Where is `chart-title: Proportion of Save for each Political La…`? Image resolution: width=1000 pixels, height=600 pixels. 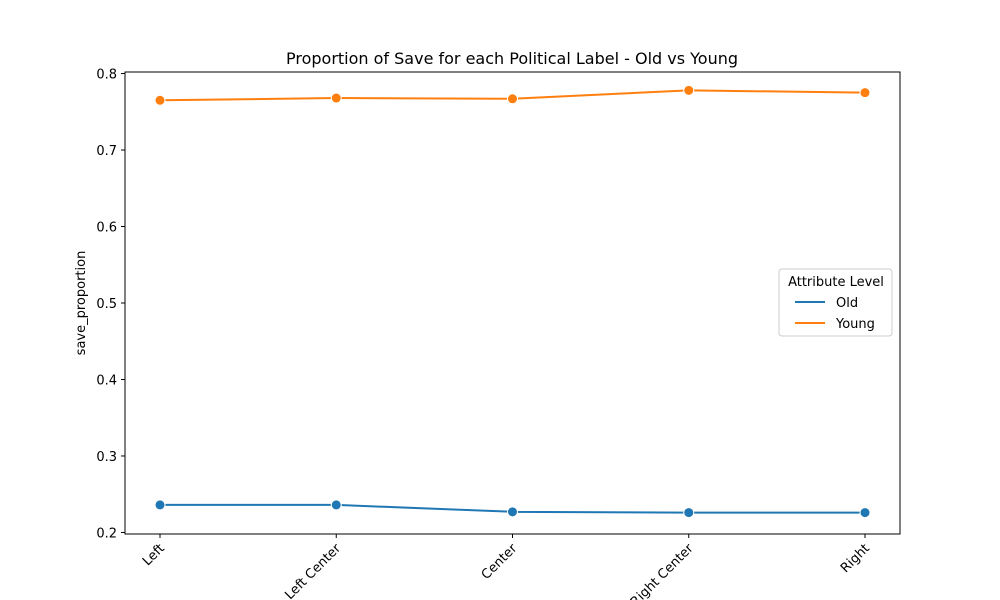
chart-title: Proportion of Save for each Political La… is located at coordinates (512, 58).